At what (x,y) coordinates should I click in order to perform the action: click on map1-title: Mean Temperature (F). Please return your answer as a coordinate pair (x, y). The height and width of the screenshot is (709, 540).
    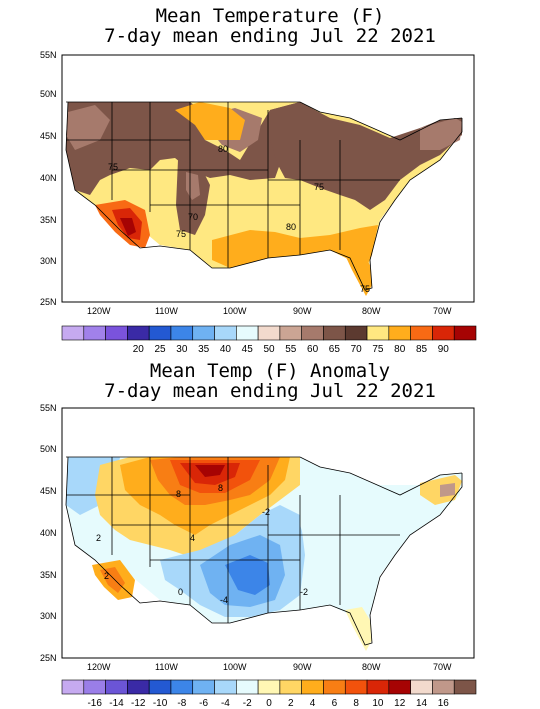
    Looking at the image, I should click on (270, 16).